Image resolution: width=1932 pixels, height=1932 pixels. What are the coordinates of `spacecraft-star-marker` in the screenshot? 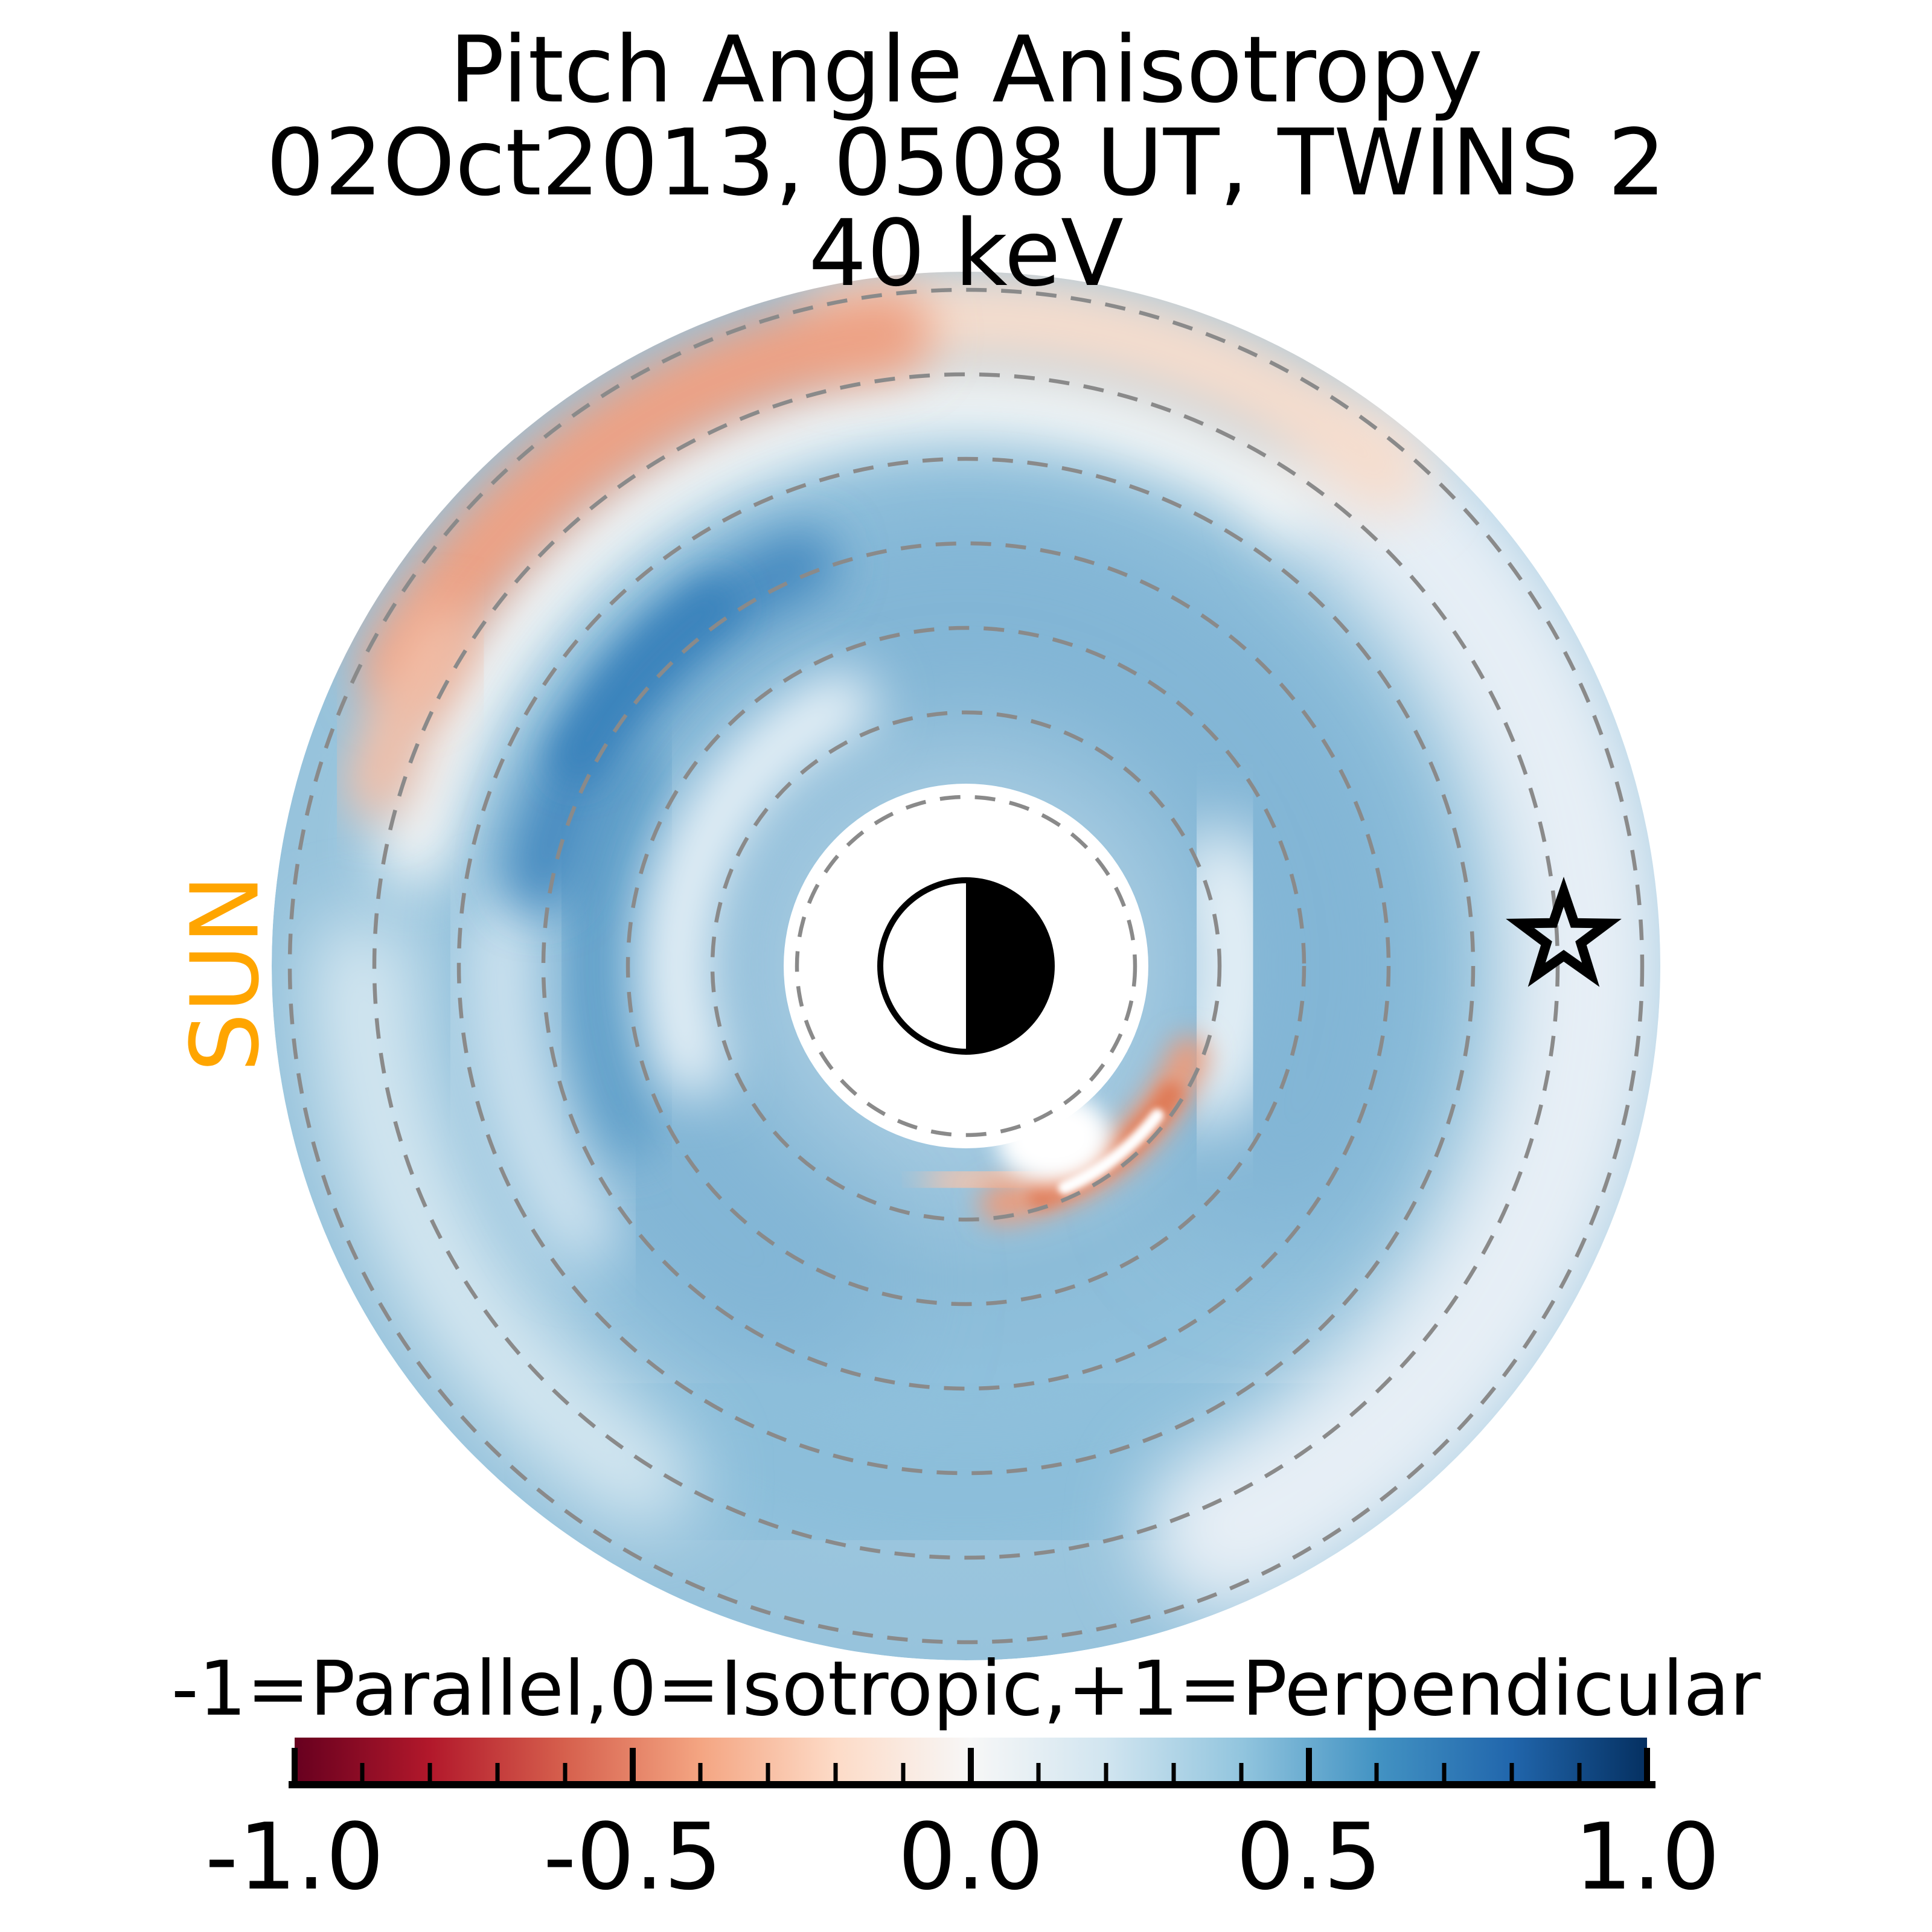 It's located at (1564, 932).